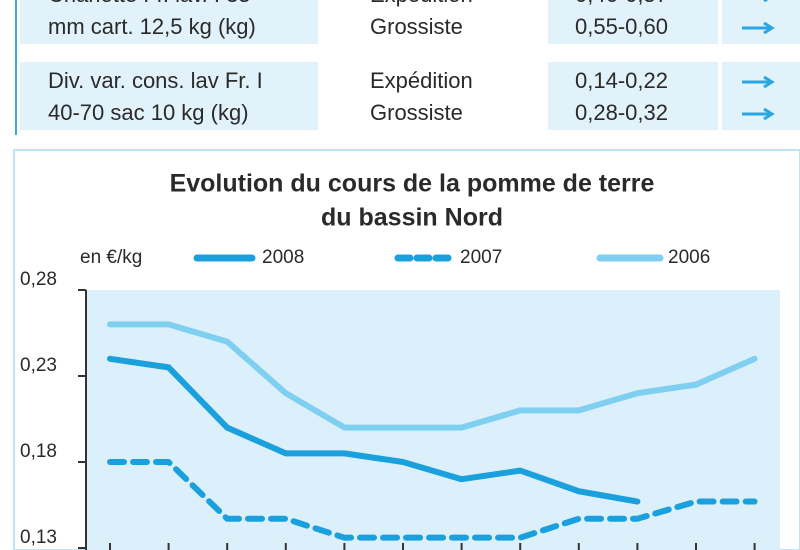 This screenshot has width=800, height=550. What do you see at coordinates (38, 279) in the screenshot?
I see `y-tick-label: 0,28` at bounding box center [38, 279].